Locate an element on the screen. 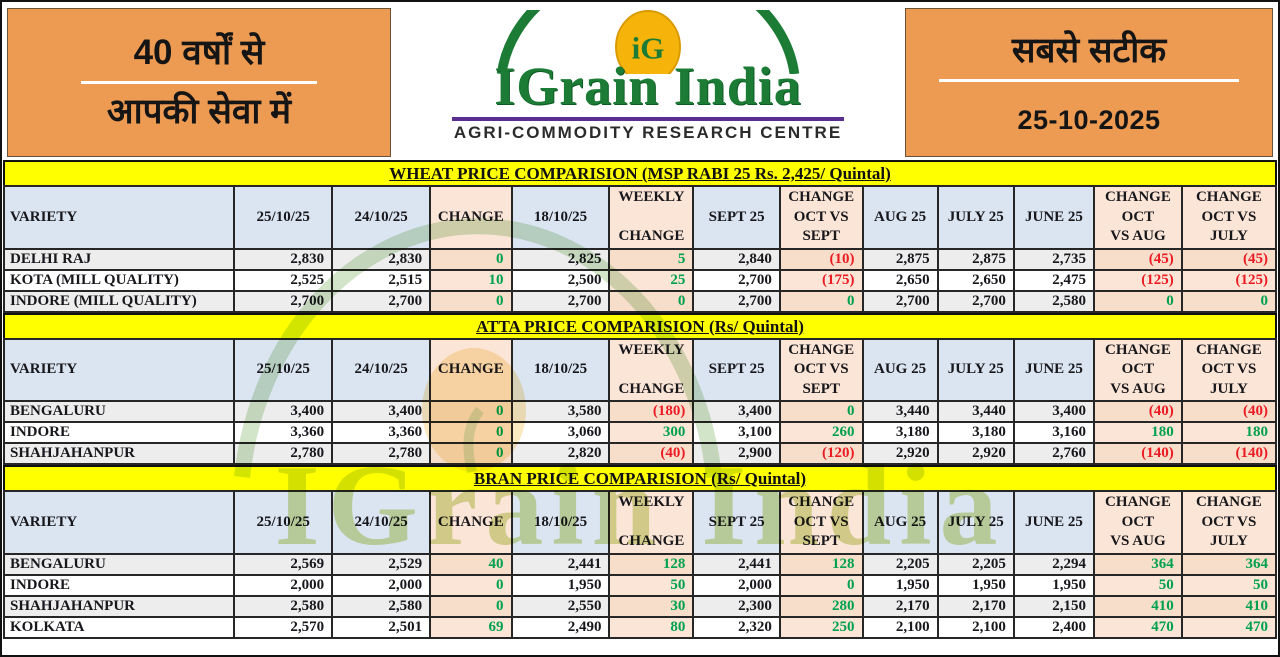  price-cell: 2,820 is located at coordinates (560, 453).